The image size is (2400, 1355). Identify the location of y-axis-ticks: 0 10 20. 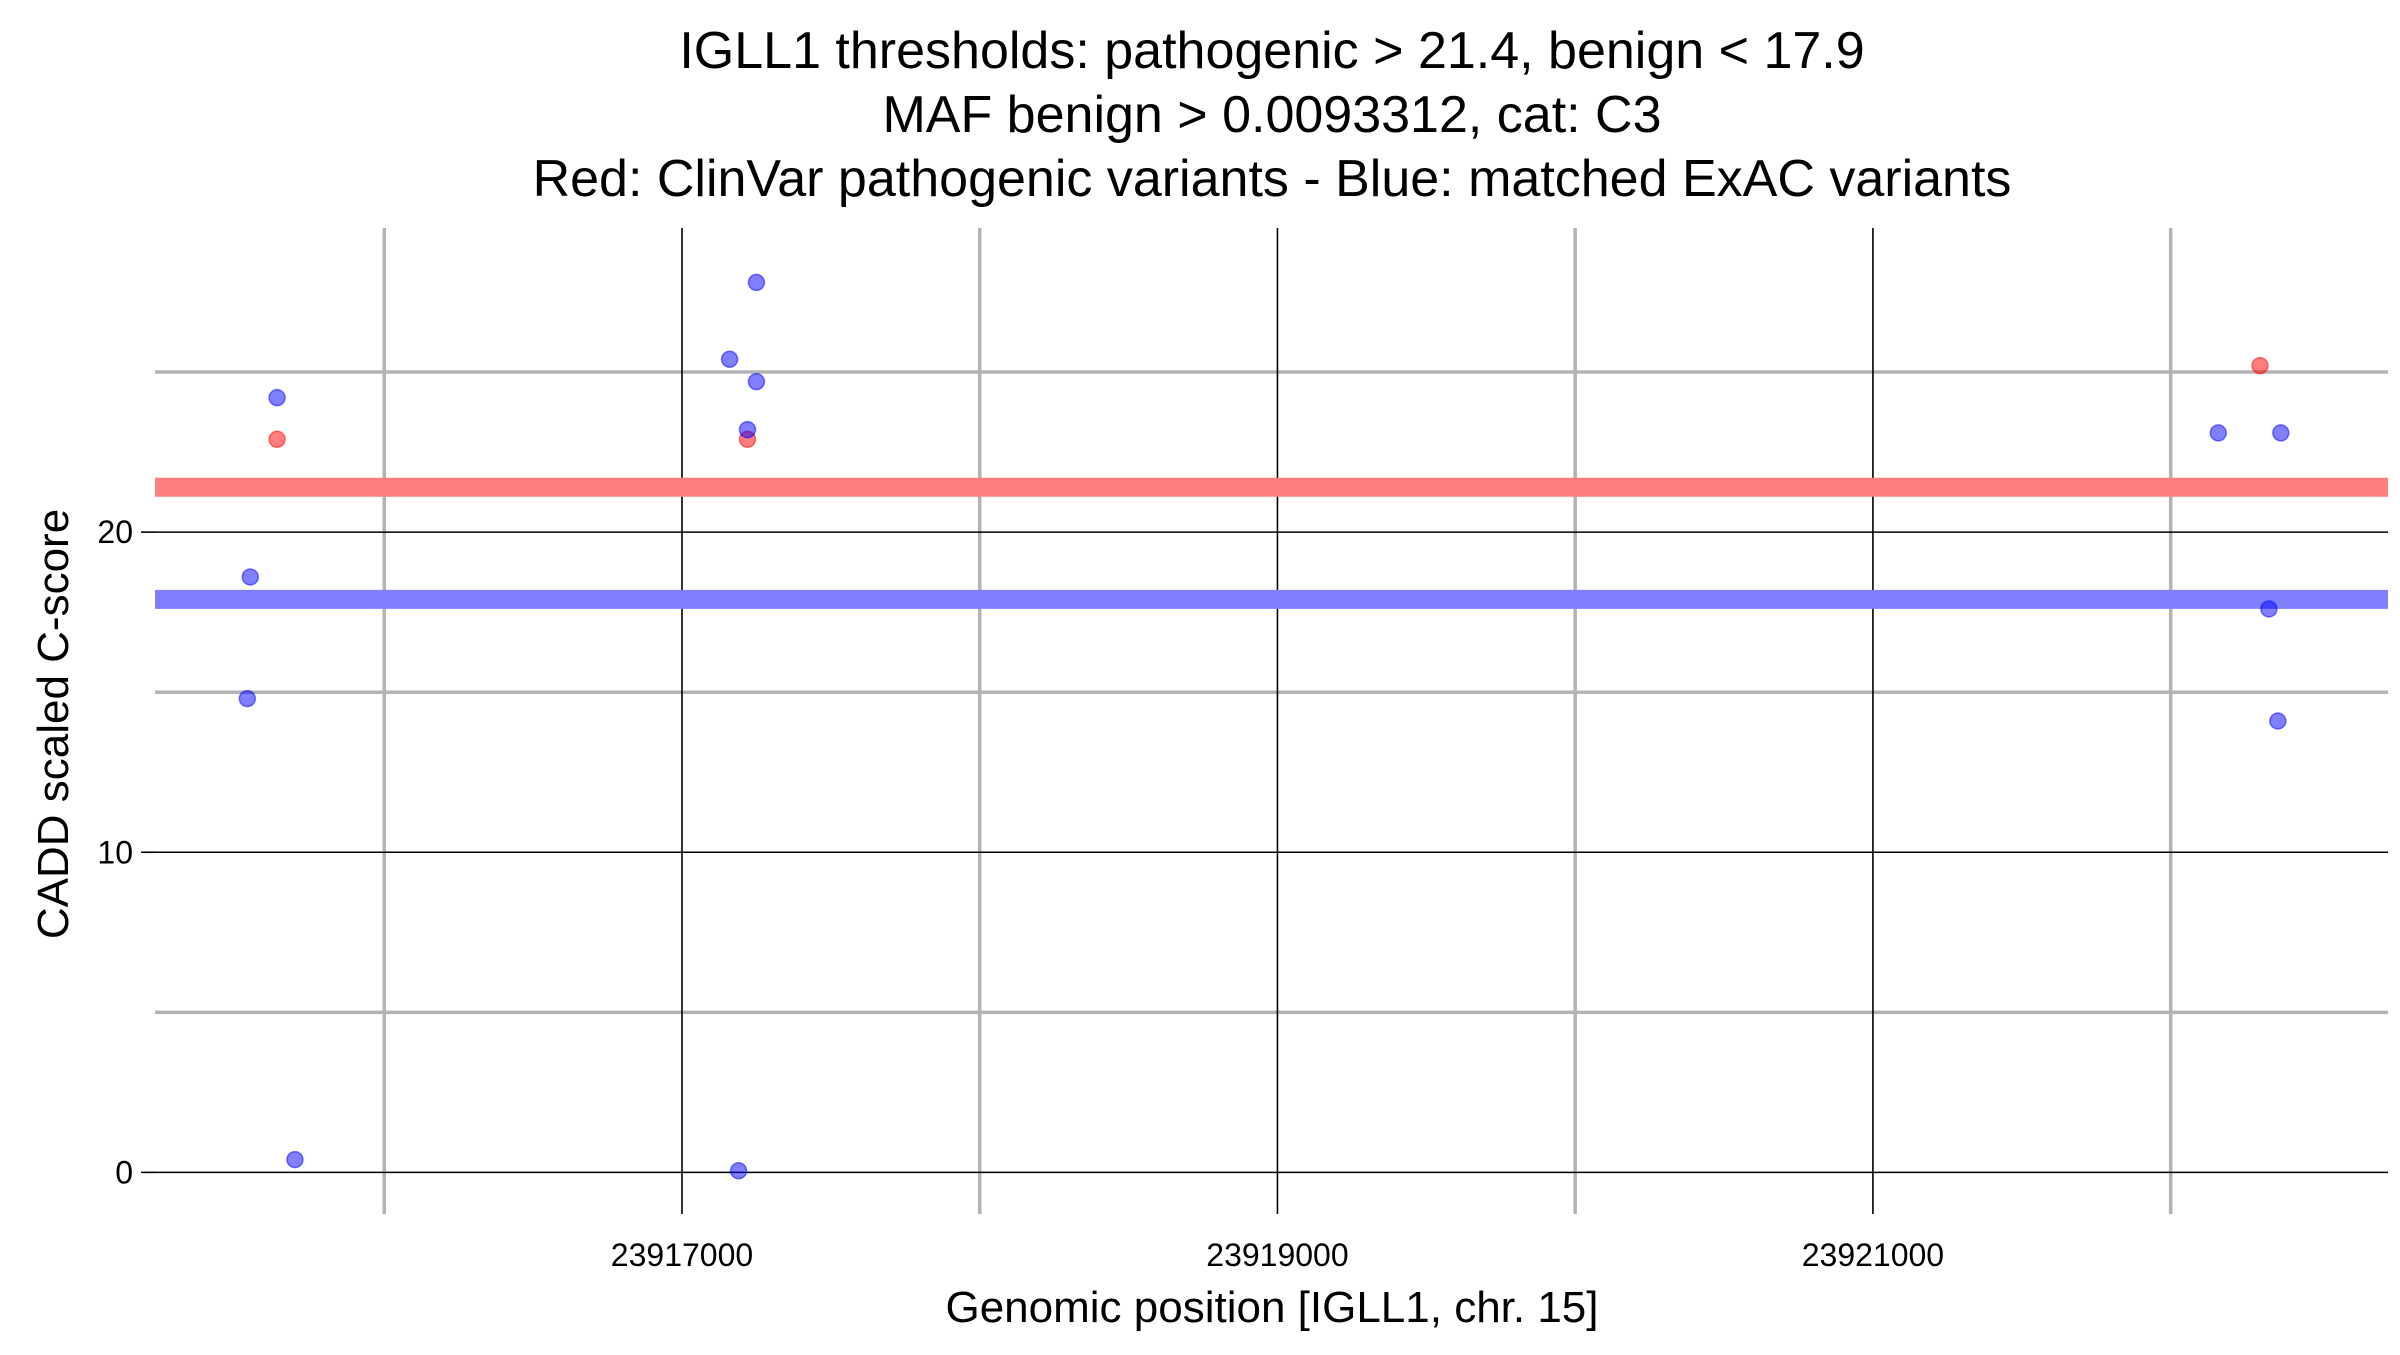
(126, 852).